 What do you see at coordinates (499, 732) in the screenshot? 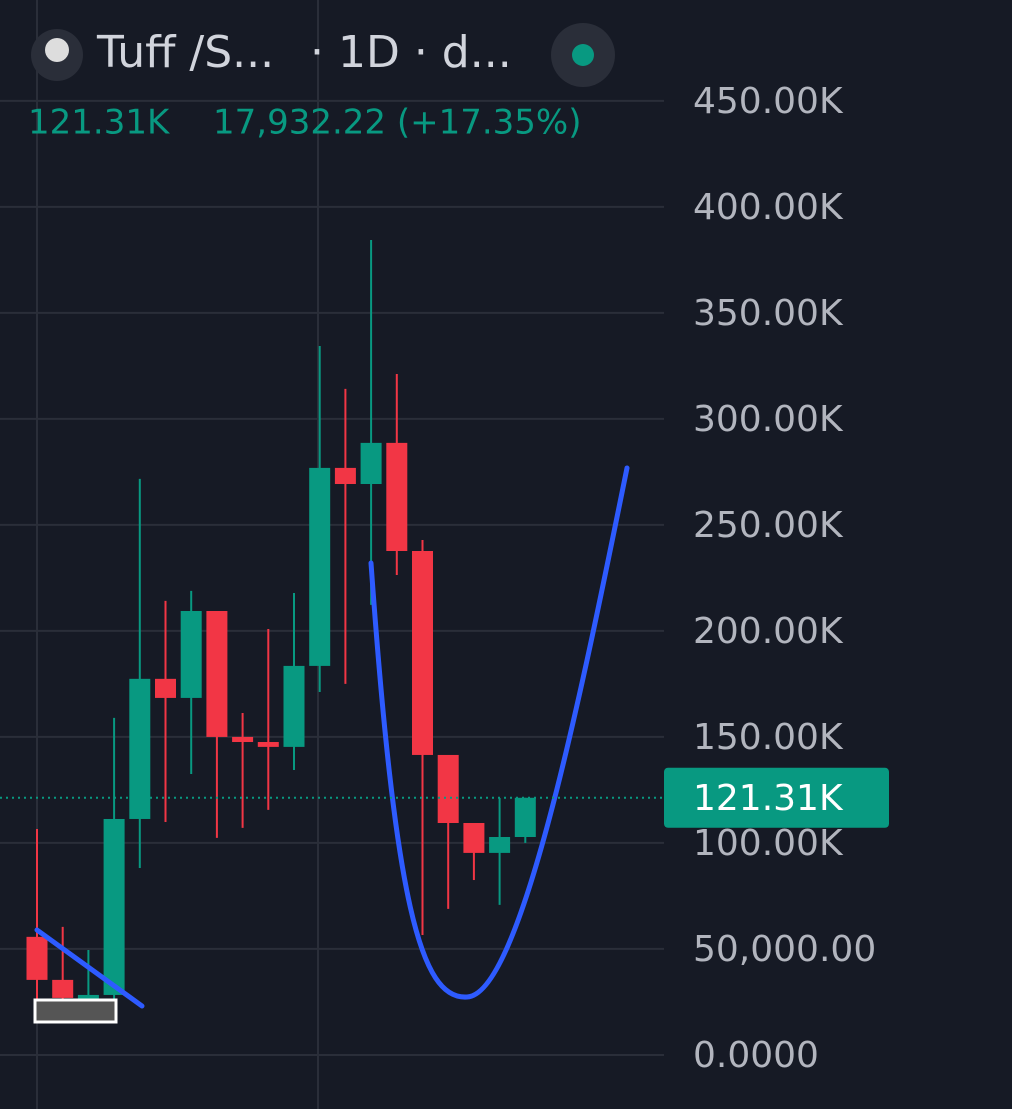
I see `cup-curve` at bounding box center [499, 732].